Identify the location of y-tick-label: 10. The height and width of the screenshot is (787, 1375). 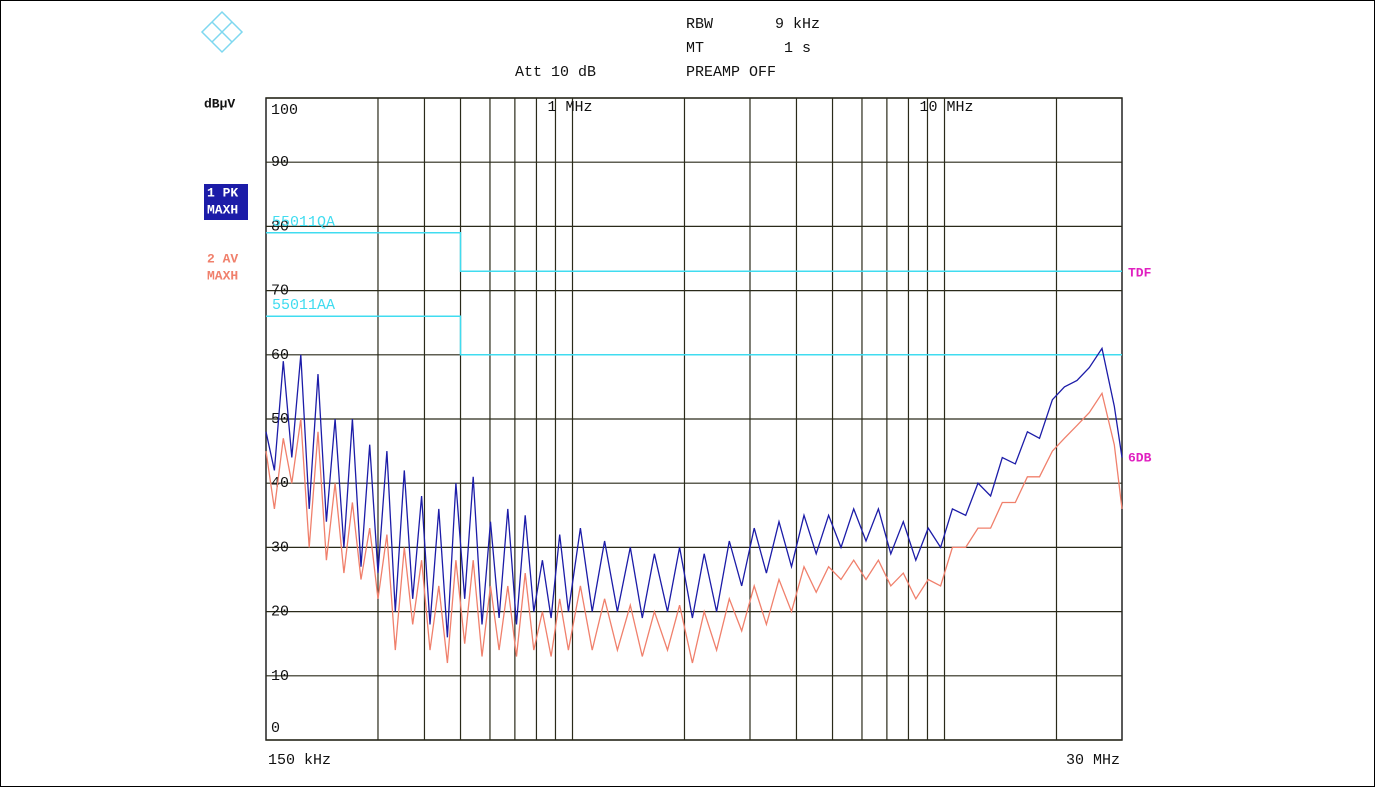
(280, 676).